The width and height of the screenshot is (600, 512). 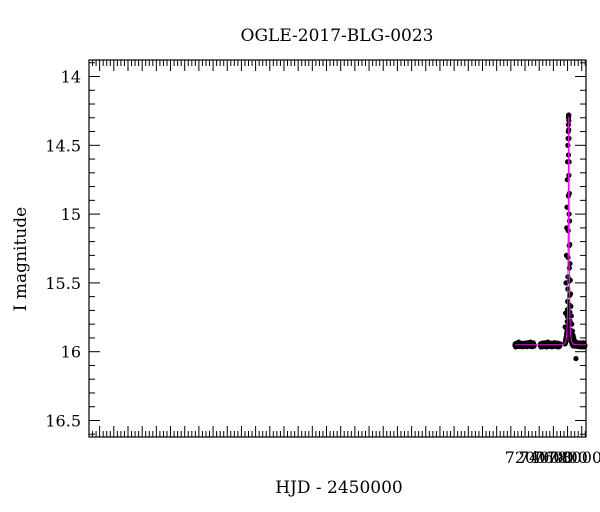 I want to click on x-tick-label: 7800, so click(x=567, y=457).